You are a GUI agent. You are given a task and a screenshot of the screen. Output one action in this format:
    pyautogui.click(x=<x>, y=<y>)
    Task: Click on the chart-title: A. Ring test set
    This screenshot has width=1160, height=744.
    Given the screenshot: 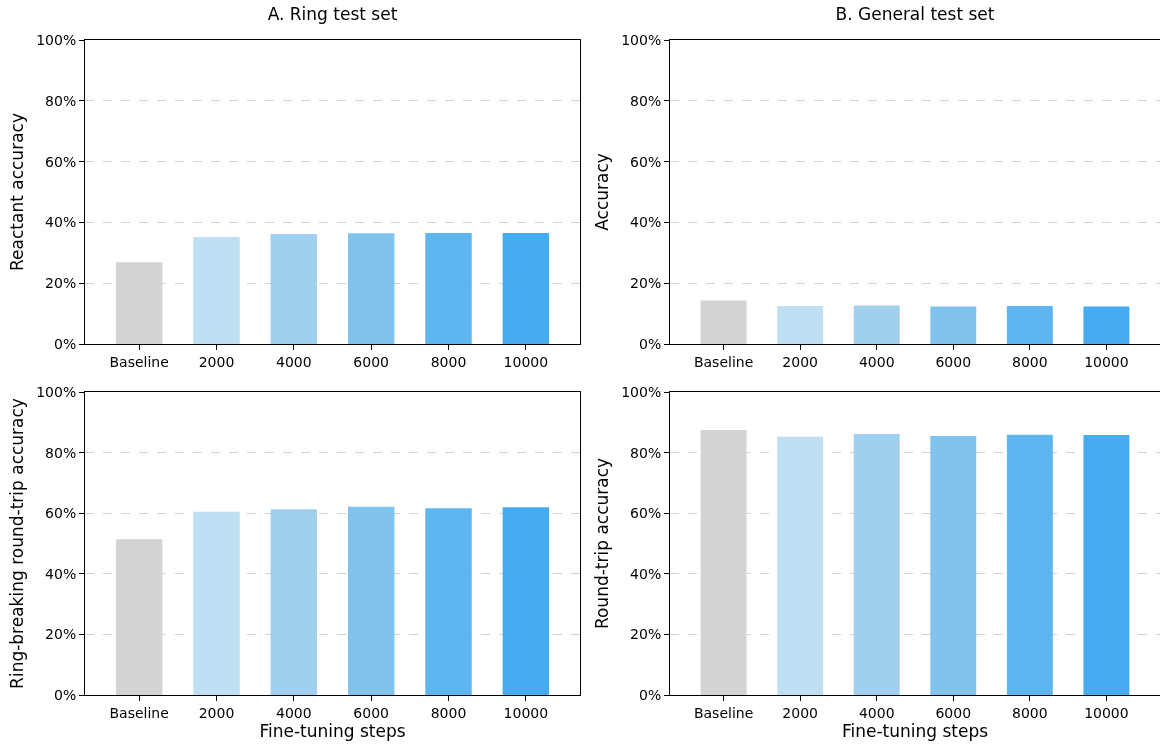 What is the action you would take?
    pyautogui.click(x=332, y=13)
    